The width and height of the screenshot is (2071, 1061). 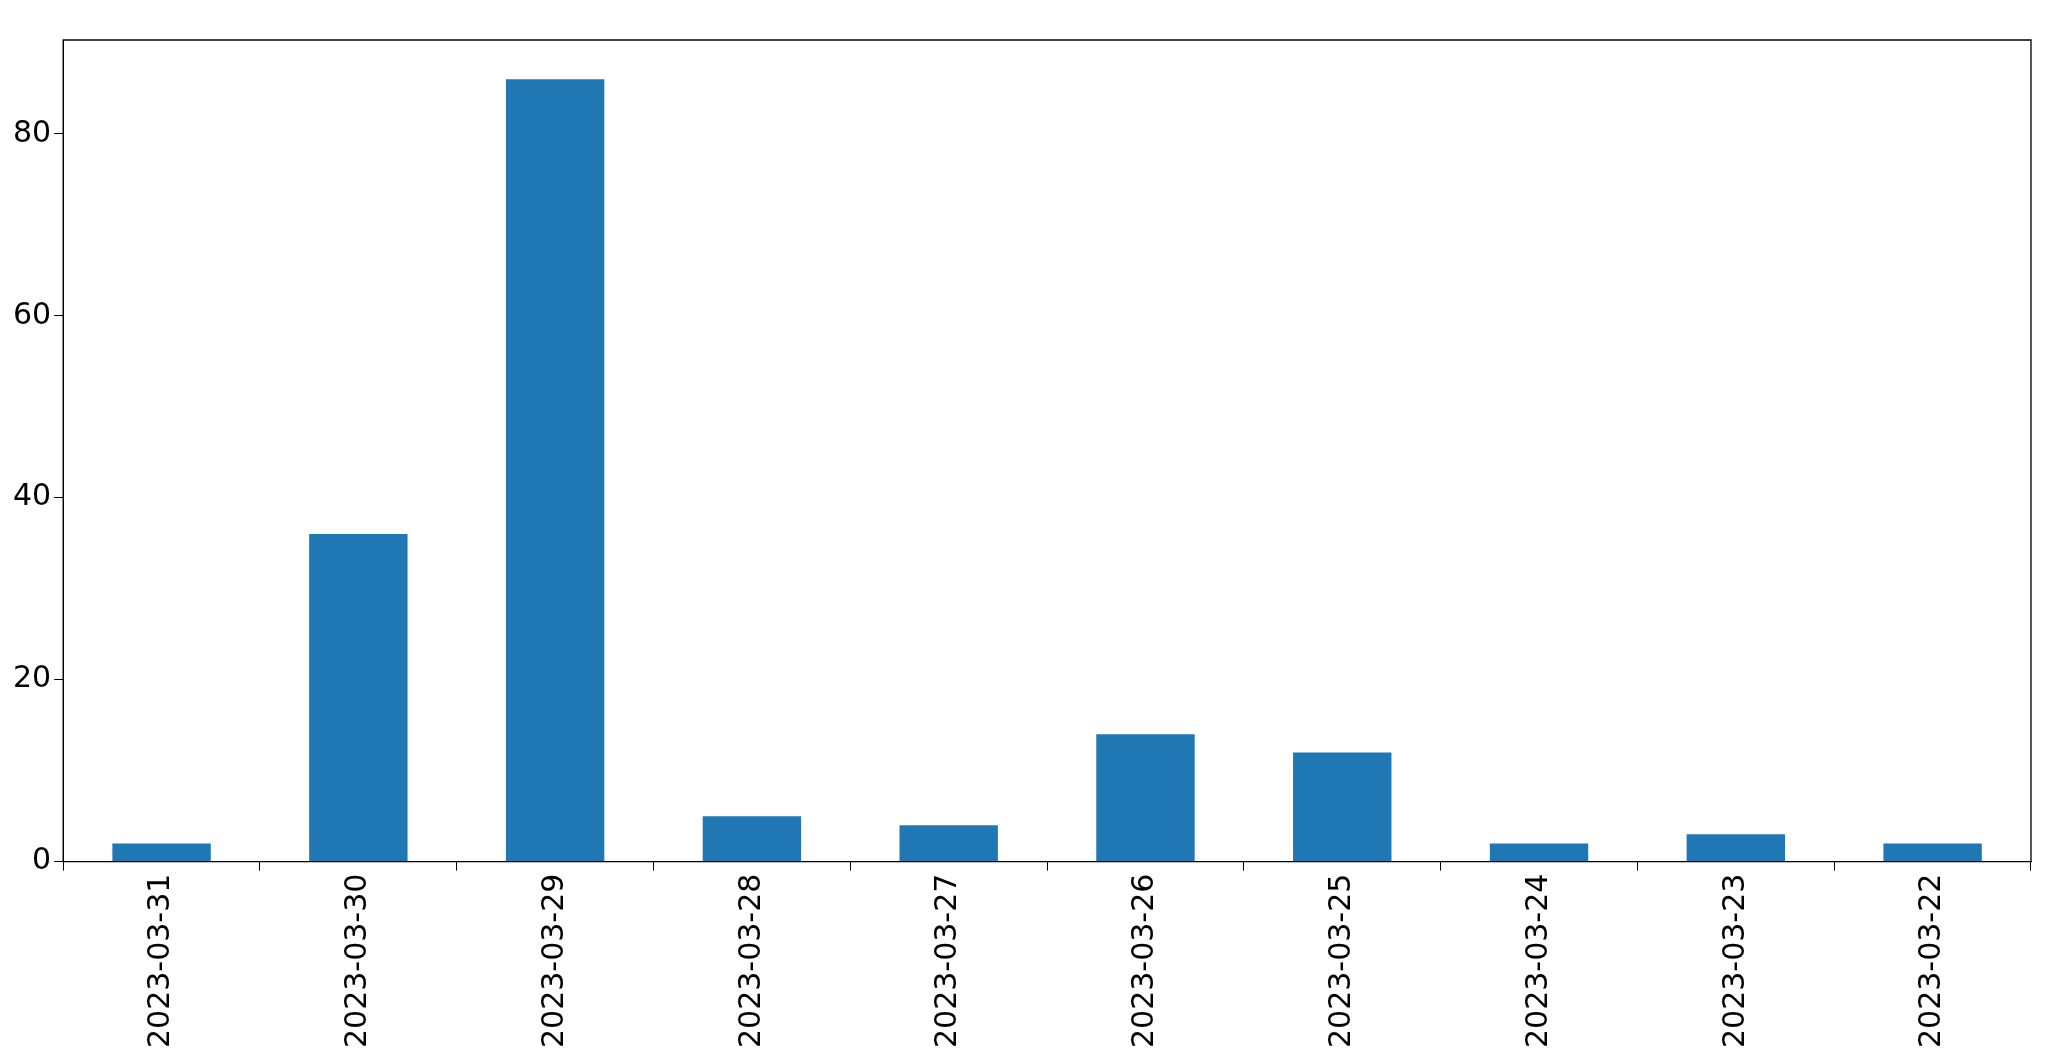 What do you see at coordinates (1733, 961) in the screenshot?
I see `x-tick-label: 2023-03-23` at bounding box center [1733, 961].